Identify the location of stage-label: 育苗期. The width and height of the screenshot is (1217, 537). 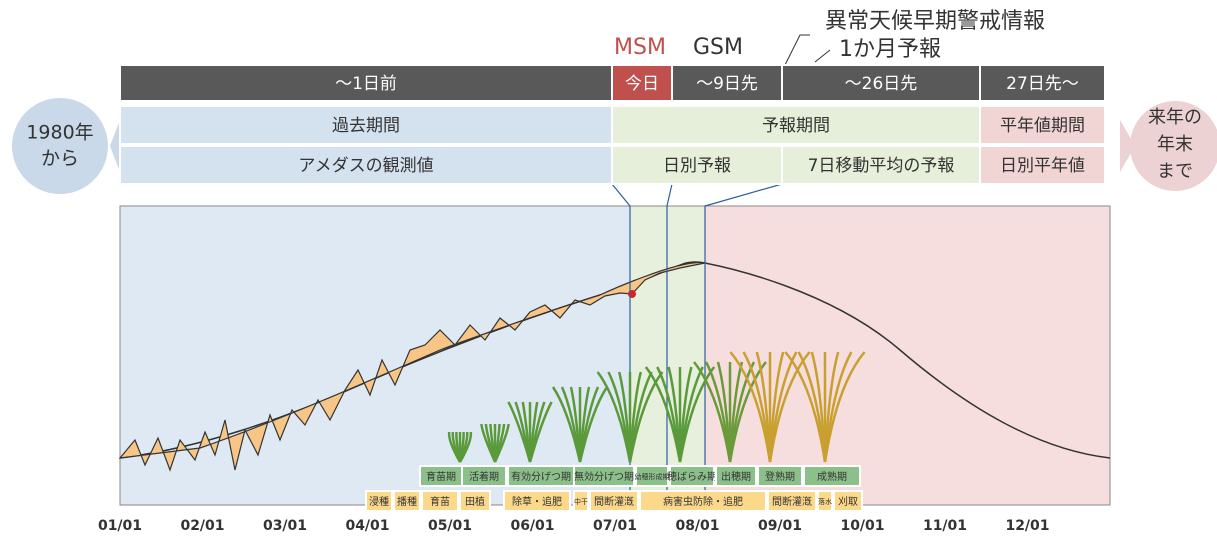
(441, 476).